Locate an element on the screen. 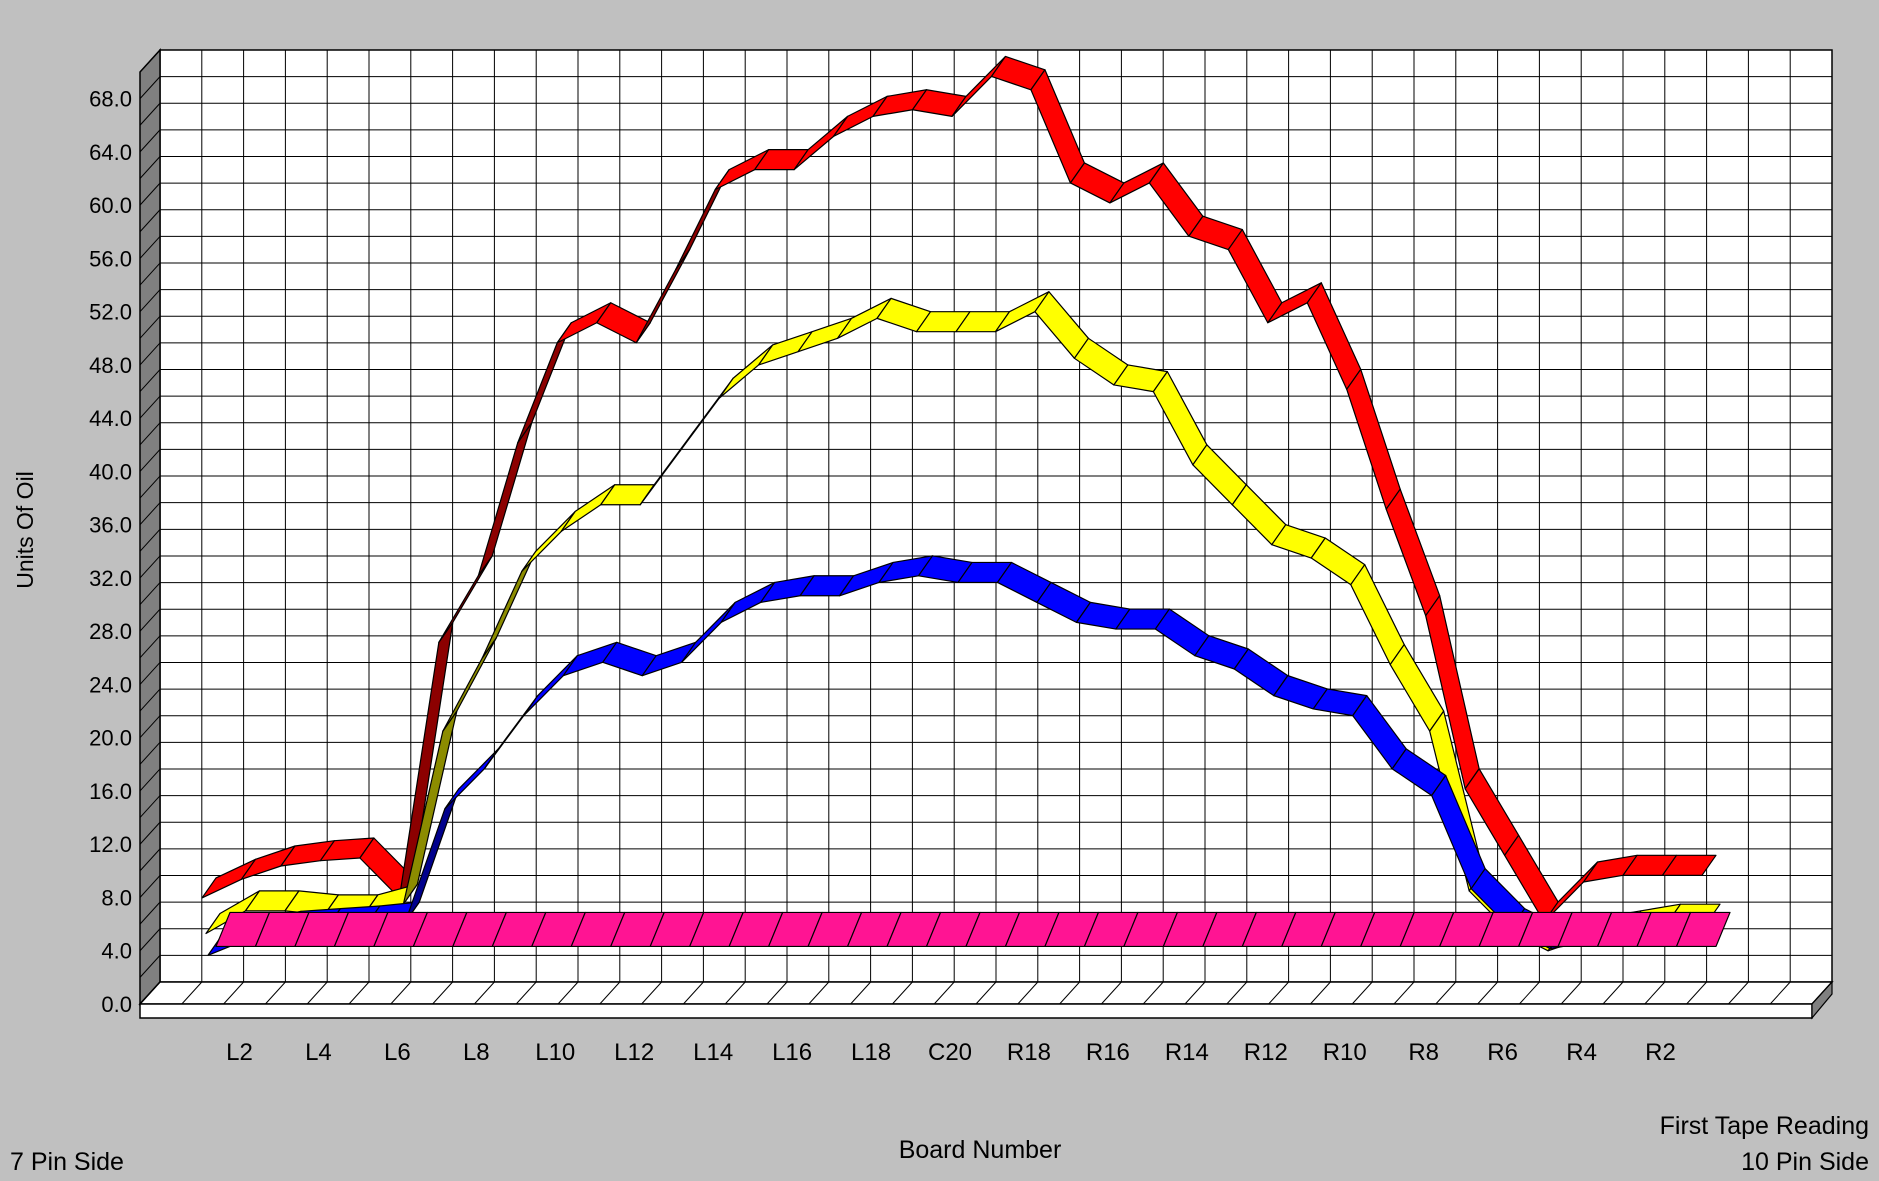 The width and height of the screenshot is (1879, 1181). y-tick-label: 32.0 is located at coordinates (110, 578).